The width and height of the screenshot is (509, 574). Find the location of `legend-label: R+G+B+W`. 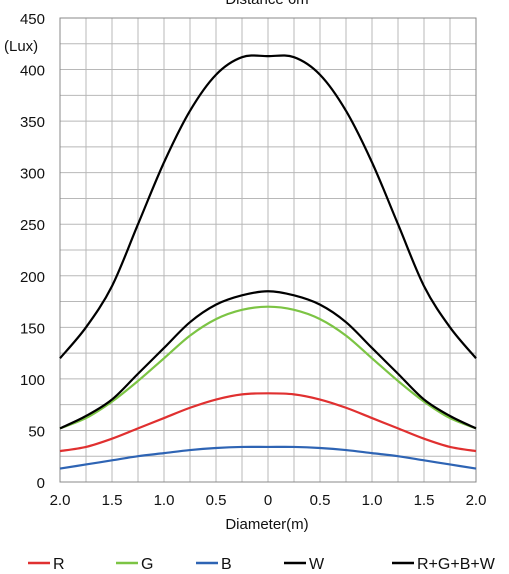

legend-label: R+G+B+W is located at coordinates (456, 564).